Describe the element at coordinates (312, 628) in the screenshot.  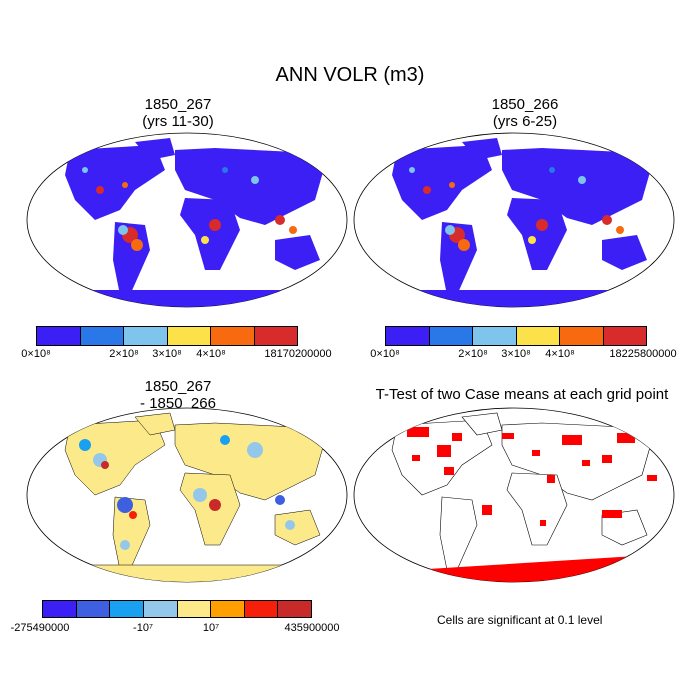
I see `panel-3-colorbar-label: 435900000` at that location.